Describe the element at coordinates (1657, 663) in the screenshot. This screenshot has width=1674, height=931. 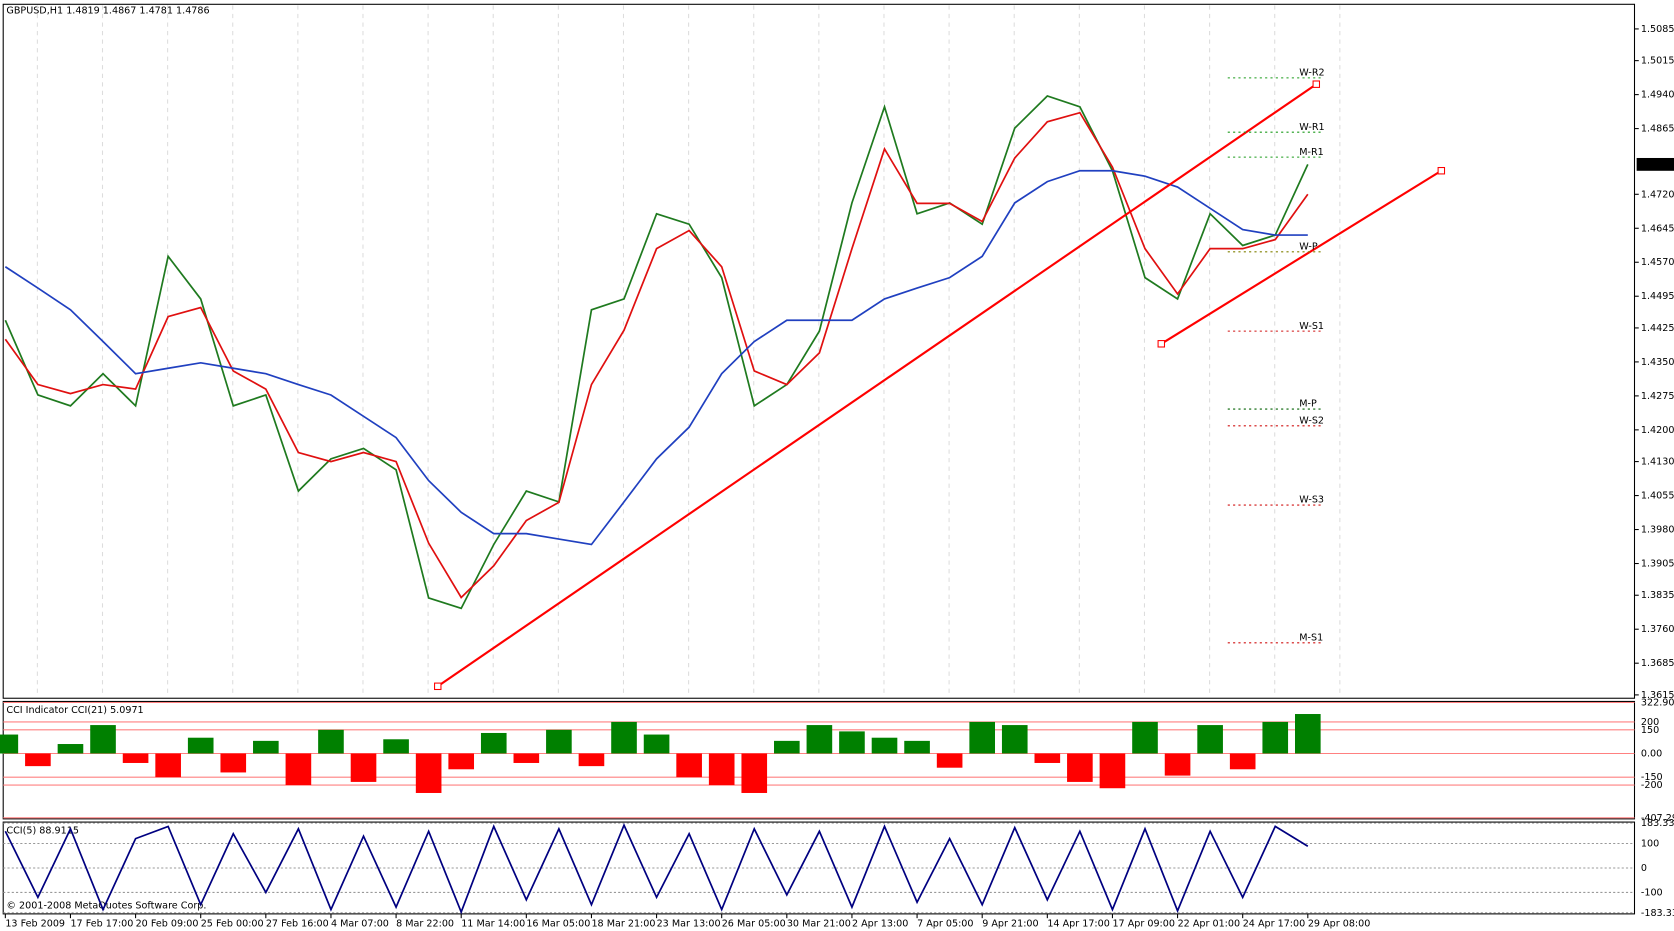
I see `y-tick-label: 1.3685` at that location.